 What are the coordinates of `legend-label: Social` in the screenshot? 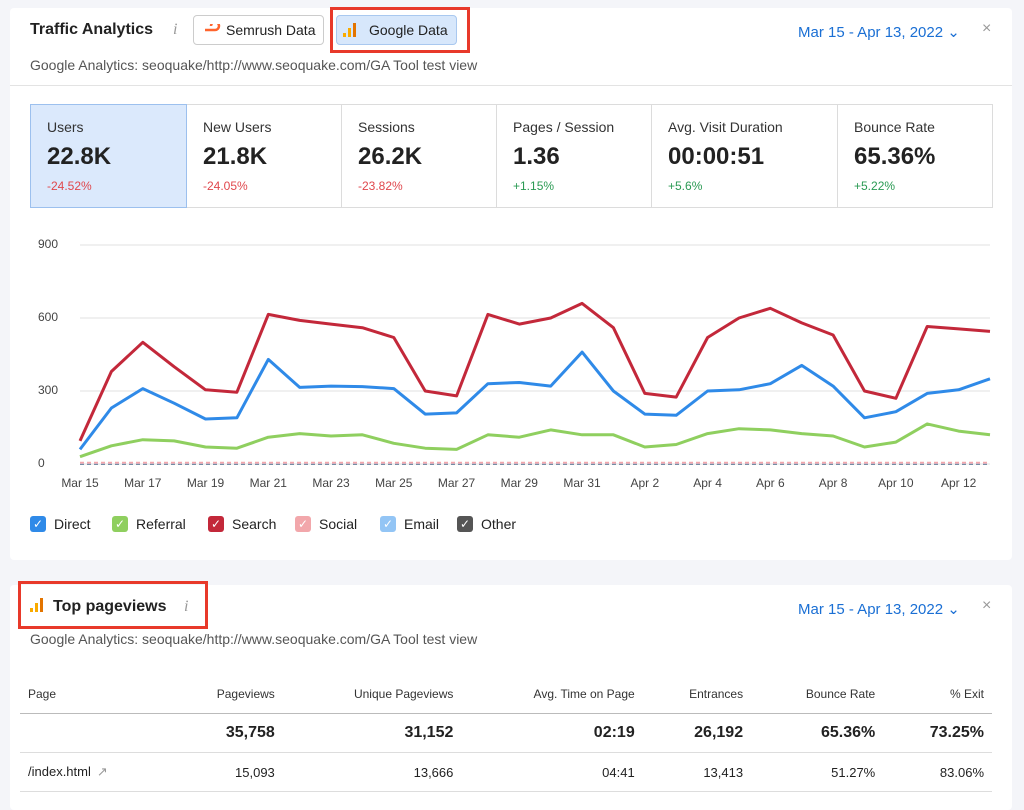 It's located at (338, 524).